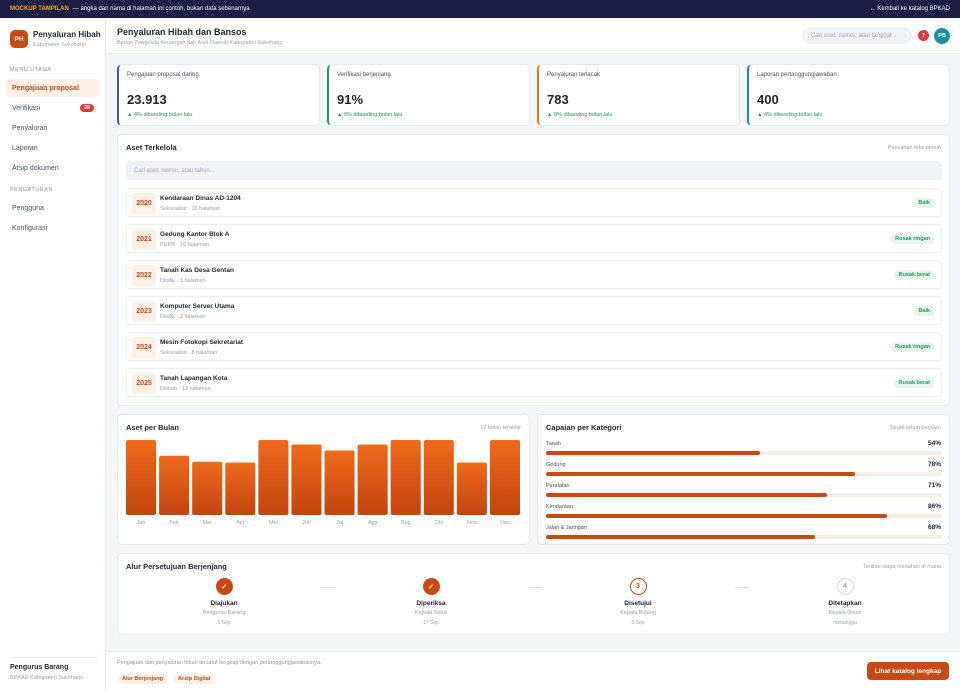 The width and height of the screenshot is (960, 691). Describe the element at coordinates (197, 306) in the screenshot. I see `asset-name: Komputer Server Utama` at that location.